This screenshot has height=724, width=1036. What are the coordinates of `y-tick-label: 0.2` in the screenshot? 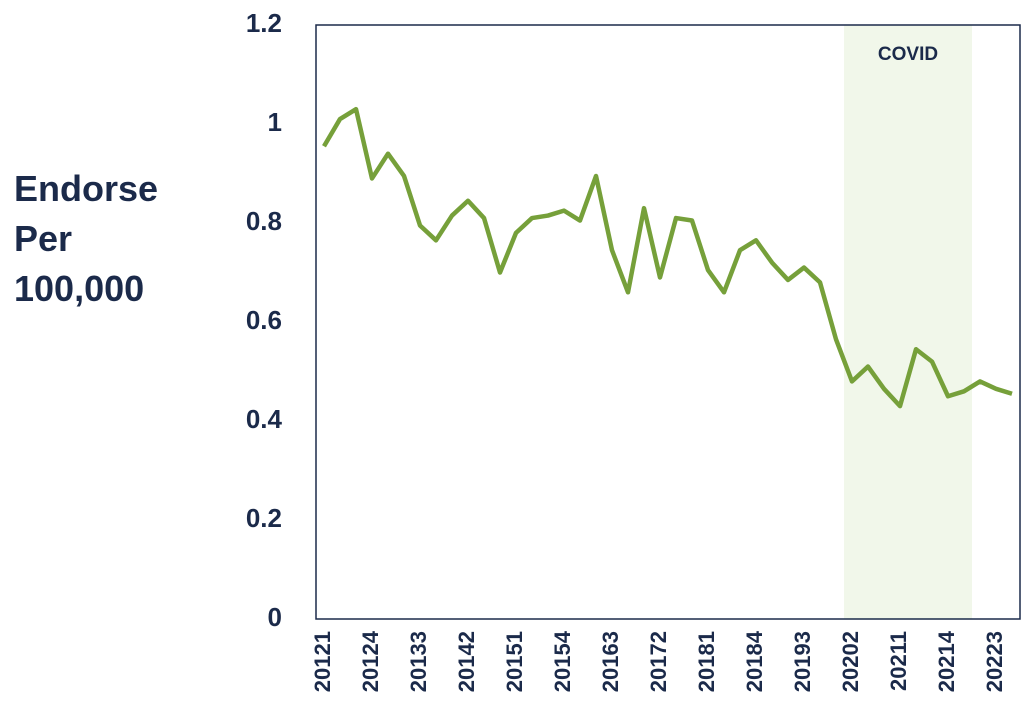 It's located at (264, 518).